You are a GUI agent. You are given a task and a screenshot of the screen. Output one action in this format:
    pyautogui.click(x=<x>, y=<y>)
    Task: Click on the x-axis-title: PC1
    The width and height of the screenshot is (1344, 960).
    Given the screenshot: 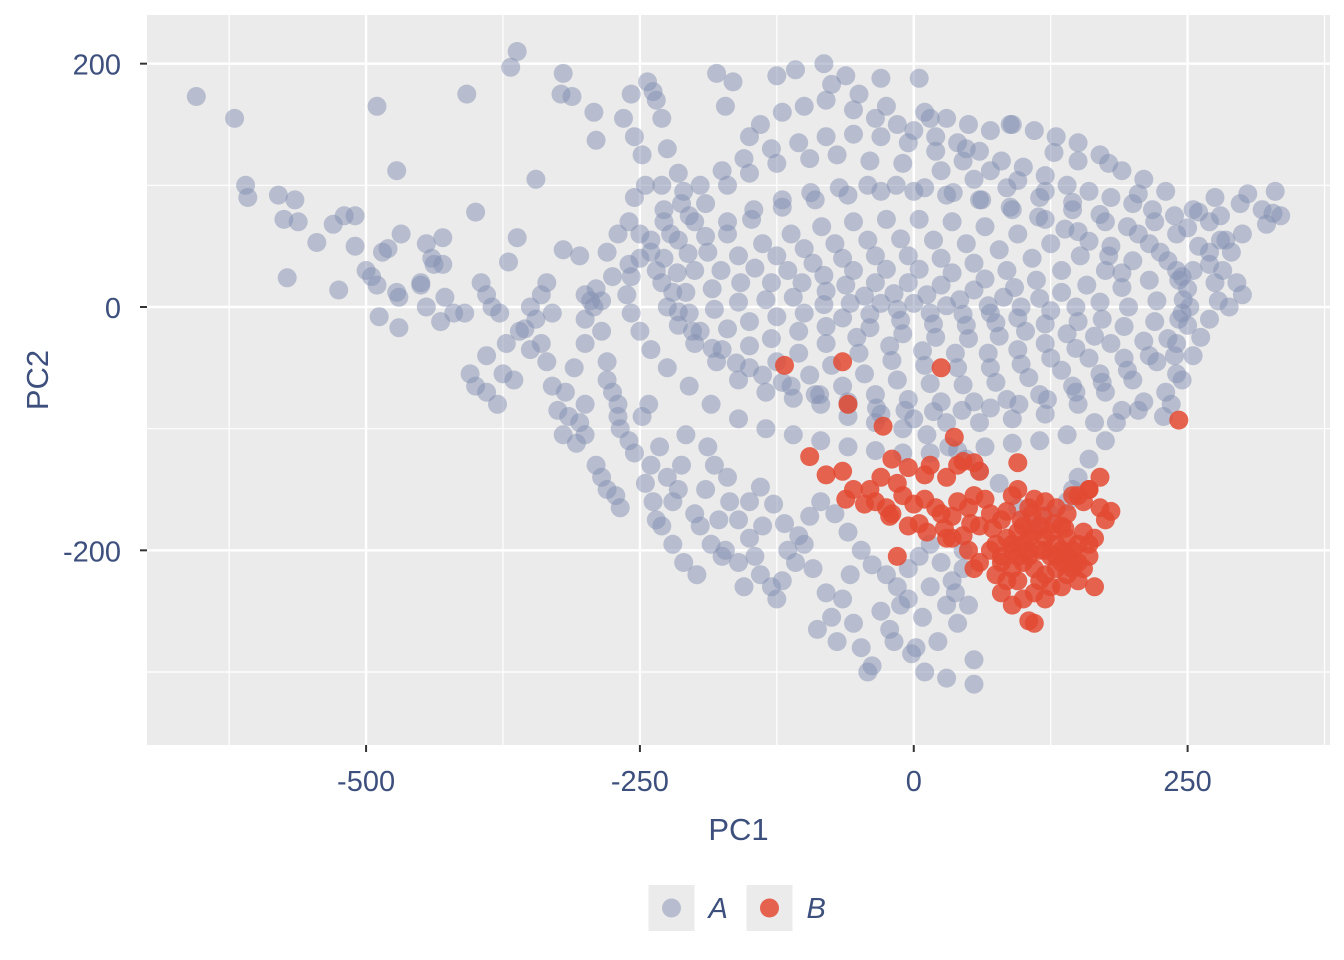 What is the action you would take?
    pyautogui.click(x=738, y=829)
    